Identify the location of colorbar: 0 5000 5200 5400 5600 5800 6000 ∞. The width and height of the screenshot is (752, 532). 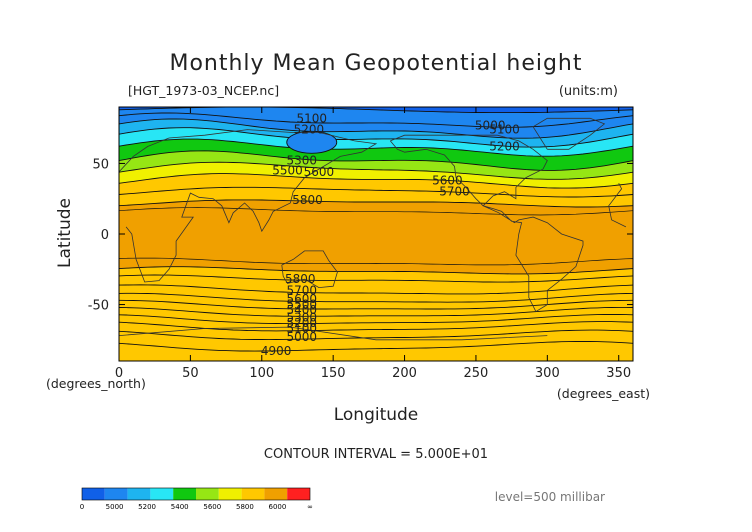
(196, 499).